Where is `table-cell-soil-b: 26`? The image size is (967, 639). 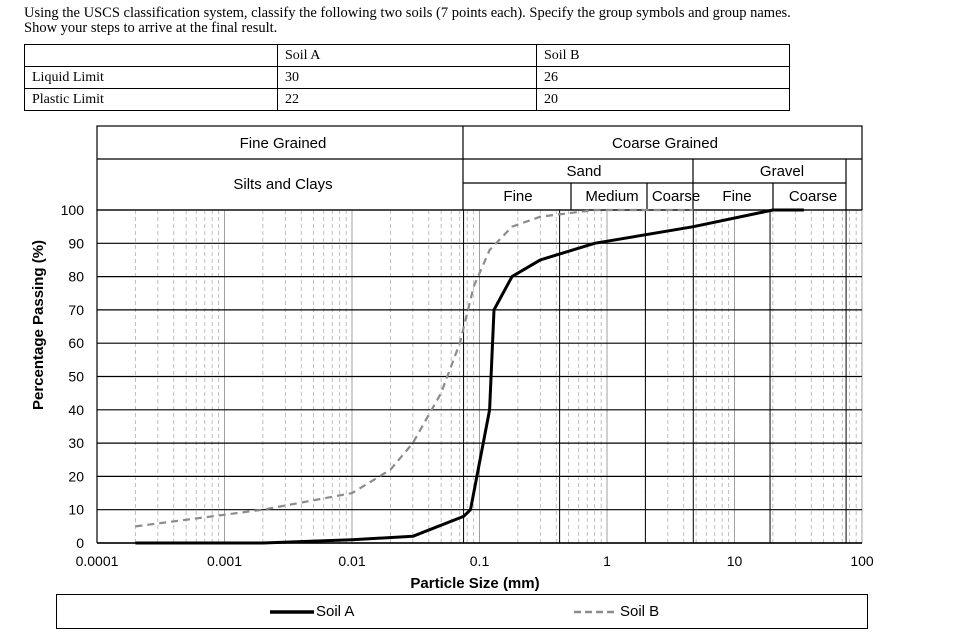 table-cell-soil-b: 26 is located at coordinates (663, 77).